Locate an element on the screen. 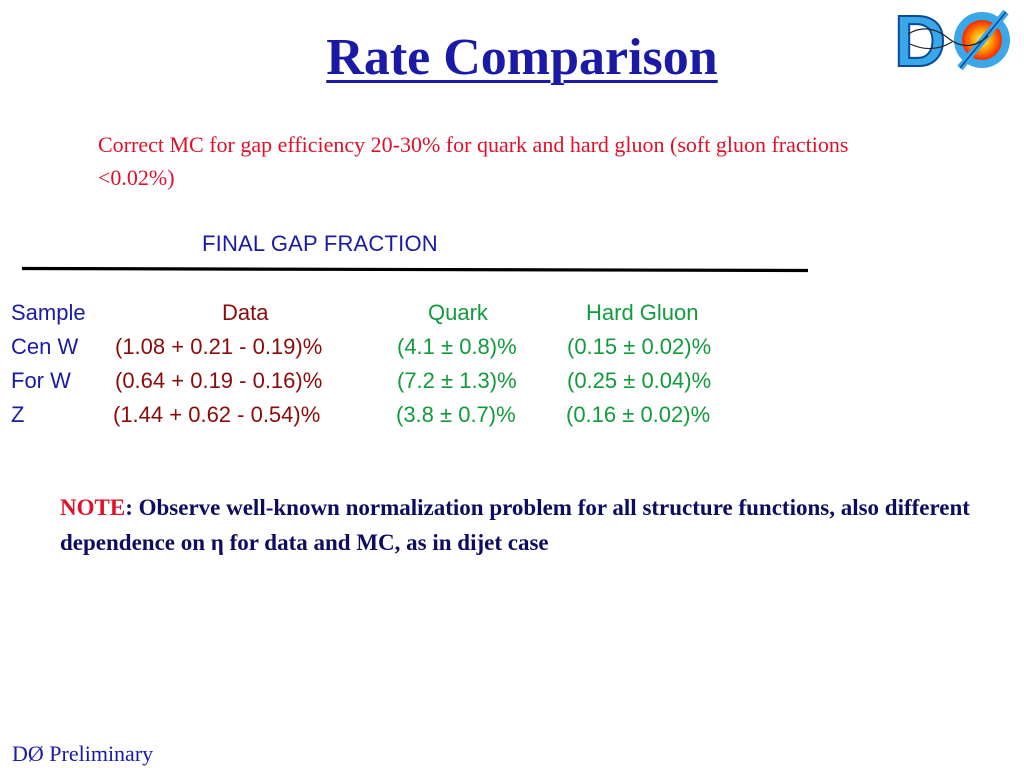 This screenshot has width=1024, height=768. row-hard-gluon-z: (0.16 ± 0.02)% is located at coordinates (638, 414).